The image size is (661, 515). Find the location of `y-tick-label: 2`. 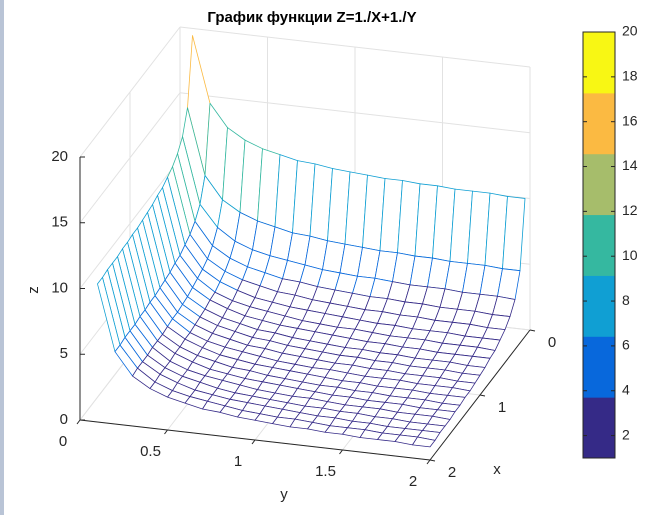

y-tick-label: 2 is located at coordinates (413, 481).